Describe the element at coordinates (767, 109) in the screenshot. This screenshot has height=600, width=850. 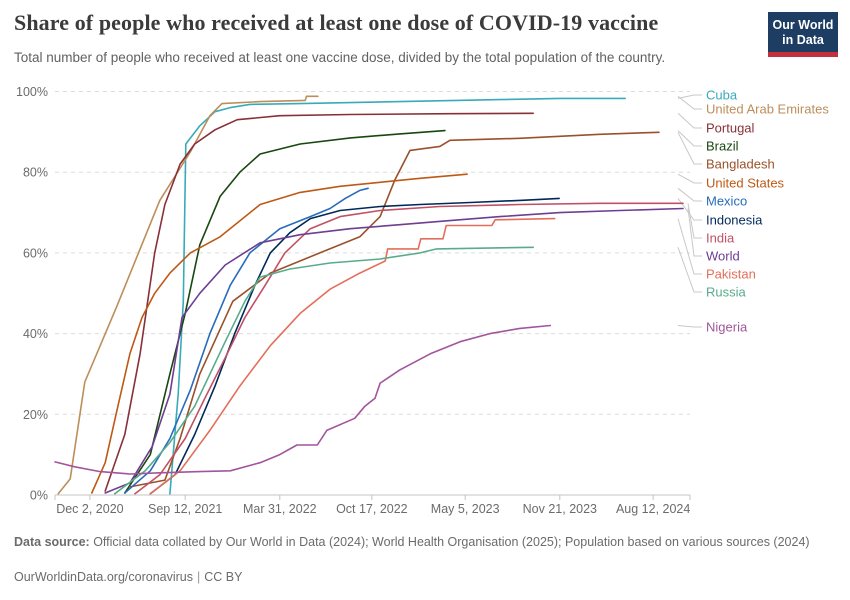
I see `legend-label-united-arab-emirates: United Arab Emirates` at that location.